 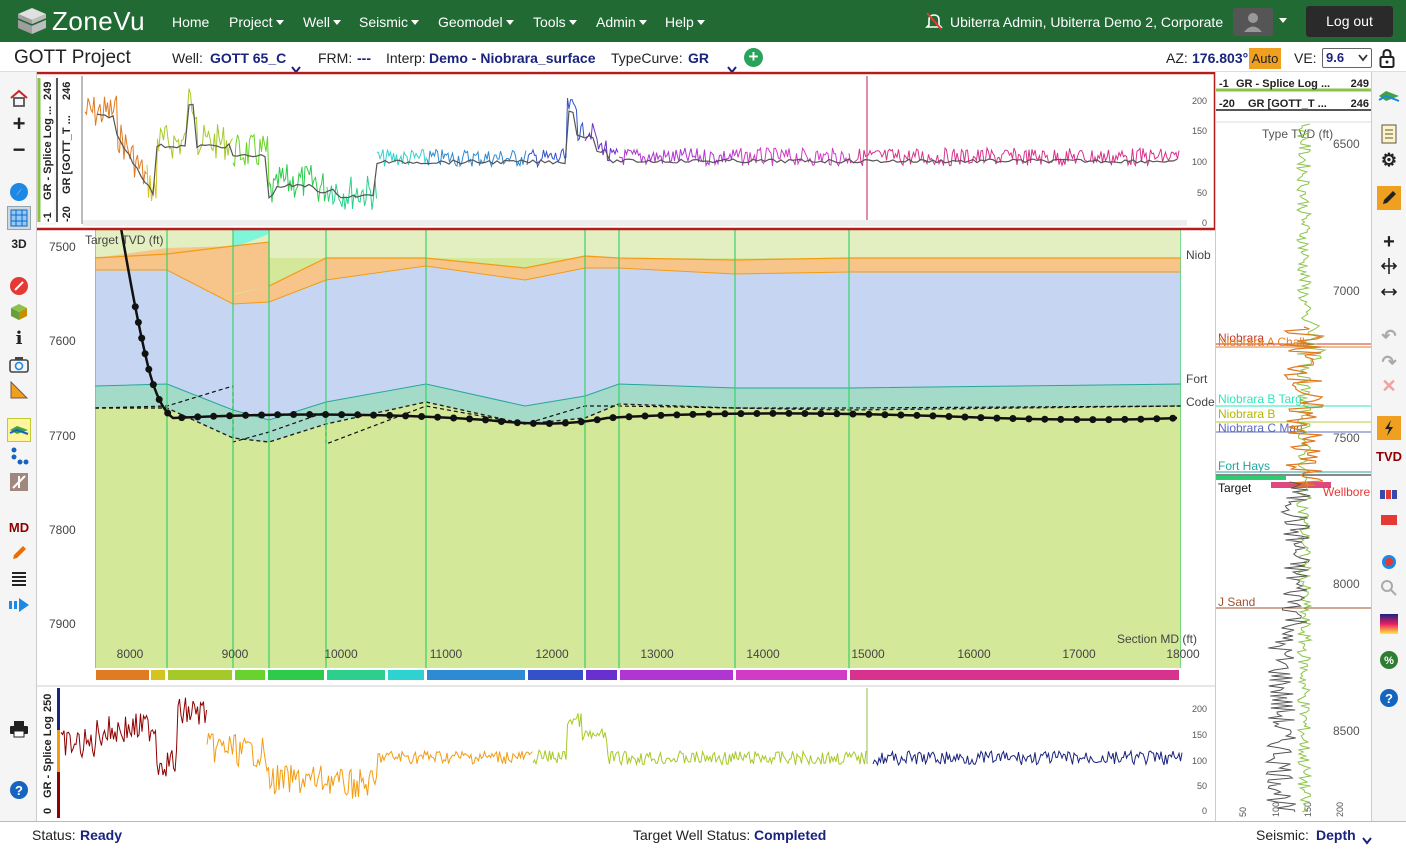 What do you see at coordinates (1387, 58) in the screenshot?
I see `lock-icon` at bounding box center [1387, 58].